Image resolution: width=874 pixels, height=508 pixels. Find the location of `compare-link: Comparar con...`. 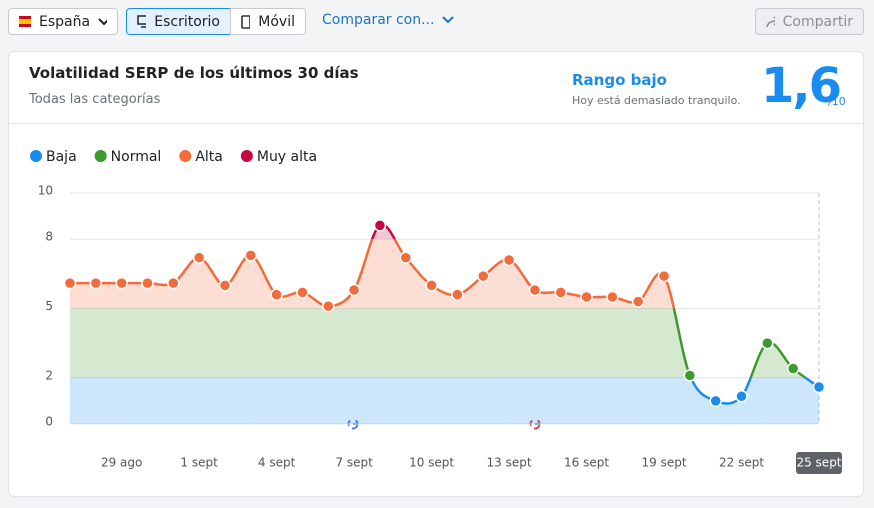

compare-link: Comparar con... is located at coordinates (388, 20).